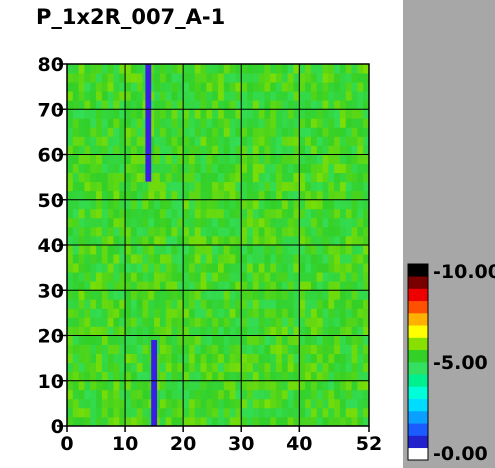  I want to click on x-tick-label: 40, so click(299, 444).